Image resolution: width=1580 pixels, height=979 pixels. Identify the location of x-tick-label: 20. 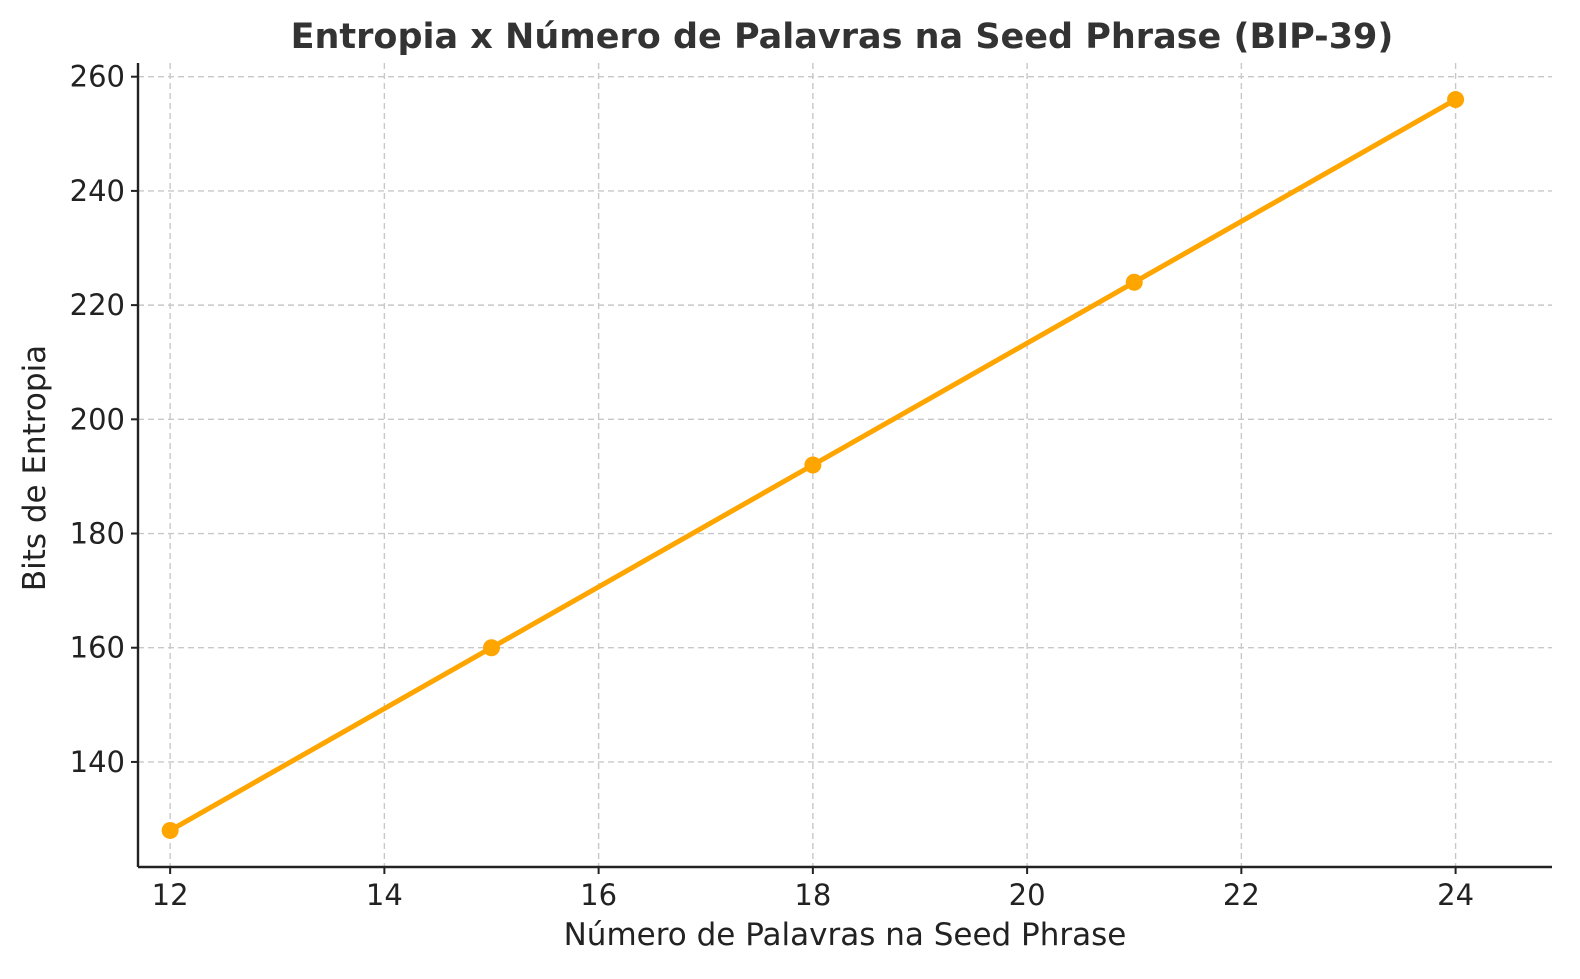
(1027, 895).